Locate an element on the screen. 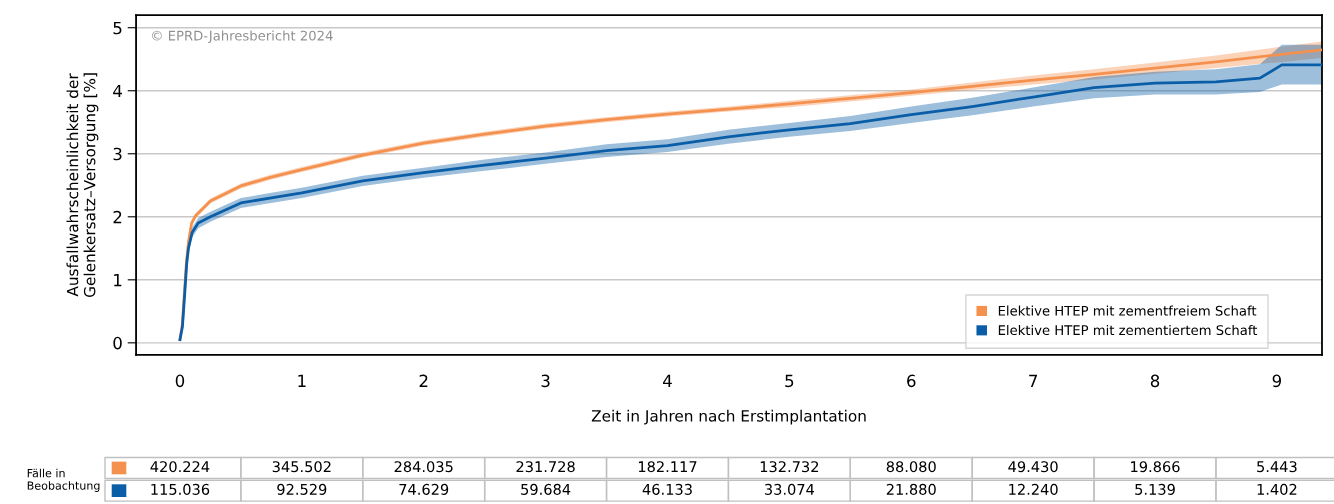 The width and height of the screenshot is (1334, 504). text: 182.117 is located at coordinates (667, 467).